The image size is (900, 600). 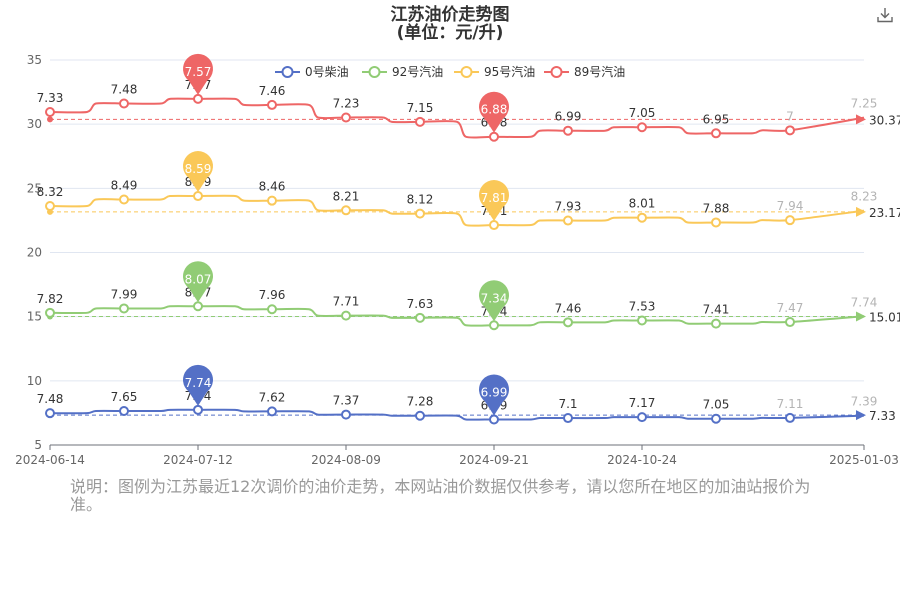 What do you see at coordinates (642, 460) in the screenshot?
I see `x-tick-label: 2024-10-24` at bounding box center [642, 460].